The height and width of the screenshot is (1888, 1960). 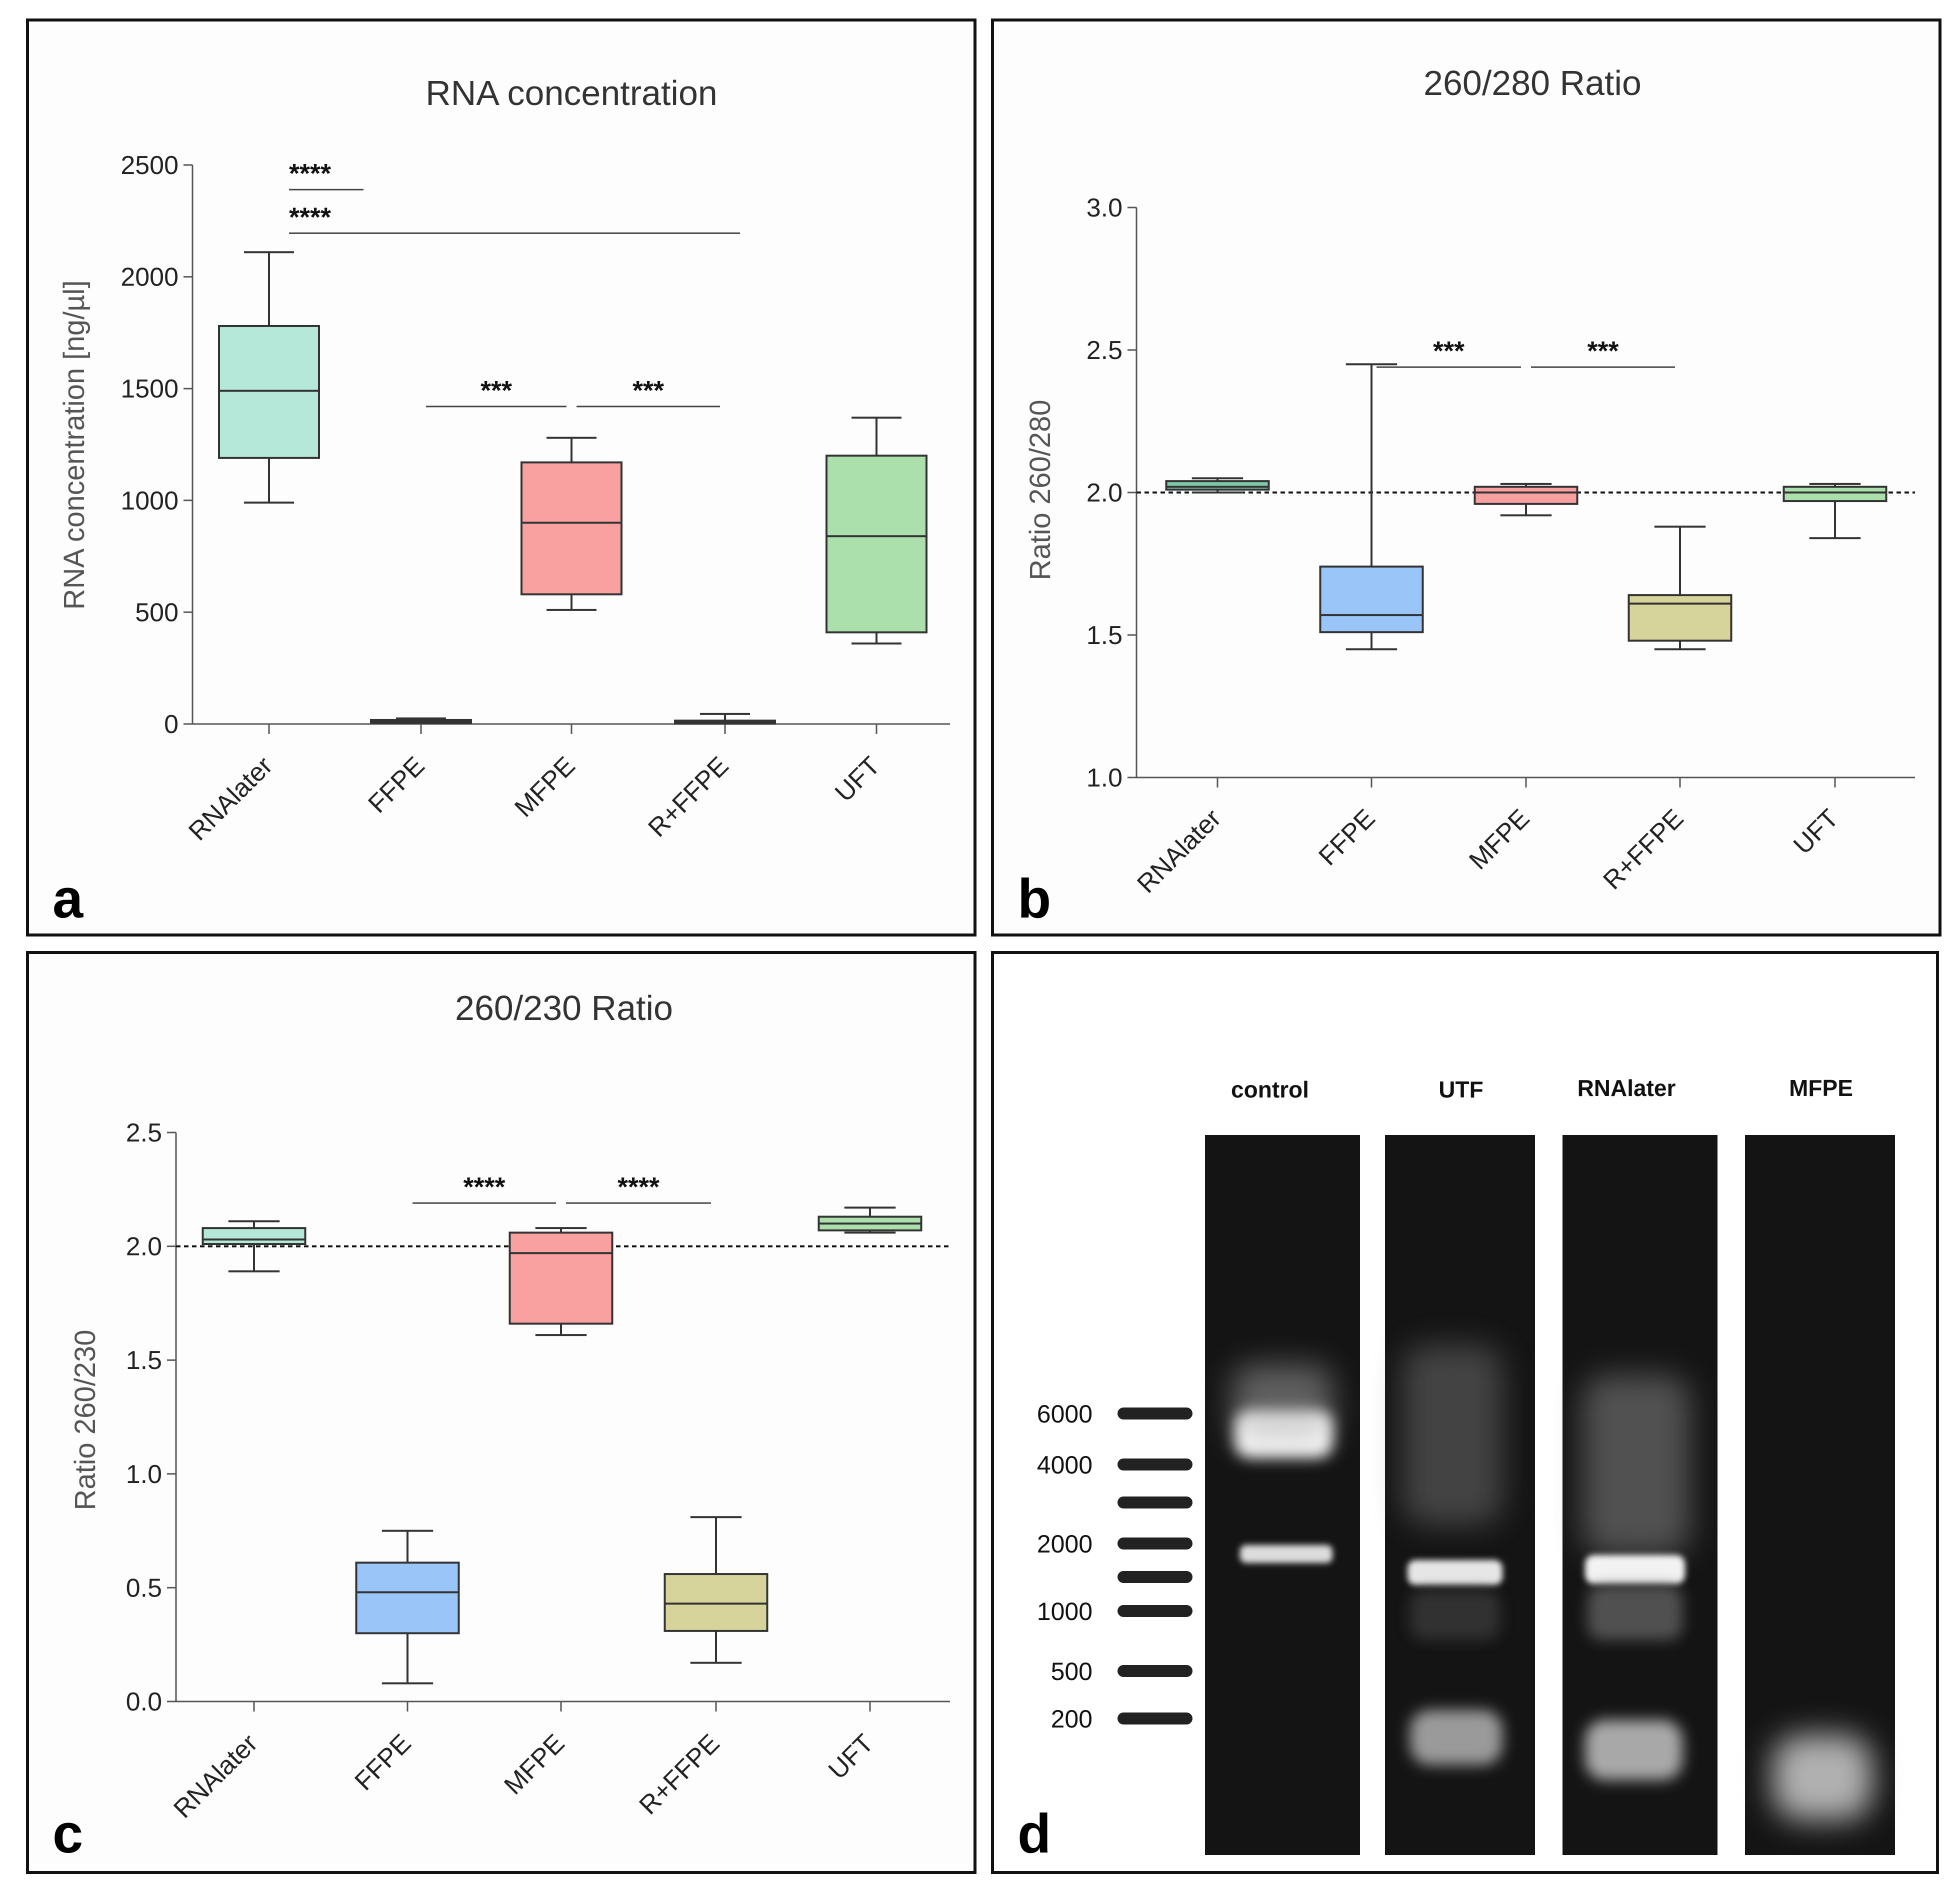 I want to click on panel-letter-b: b, so click(x=1034, y=899).